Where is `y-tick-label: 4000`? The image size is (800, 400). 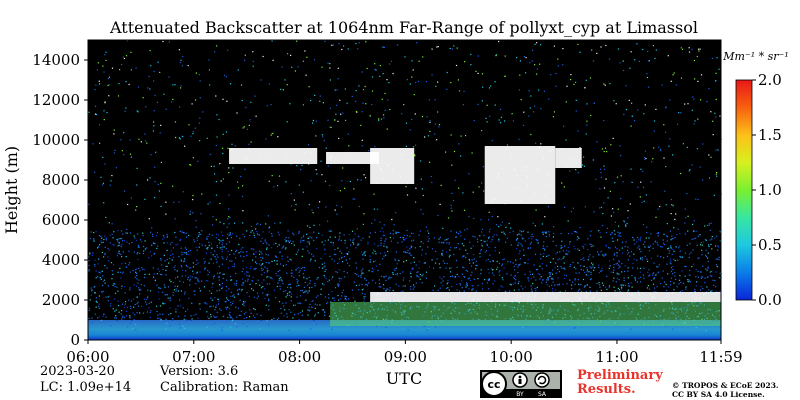 y-tick-label: 4000 is located at coordinates (61, 260).